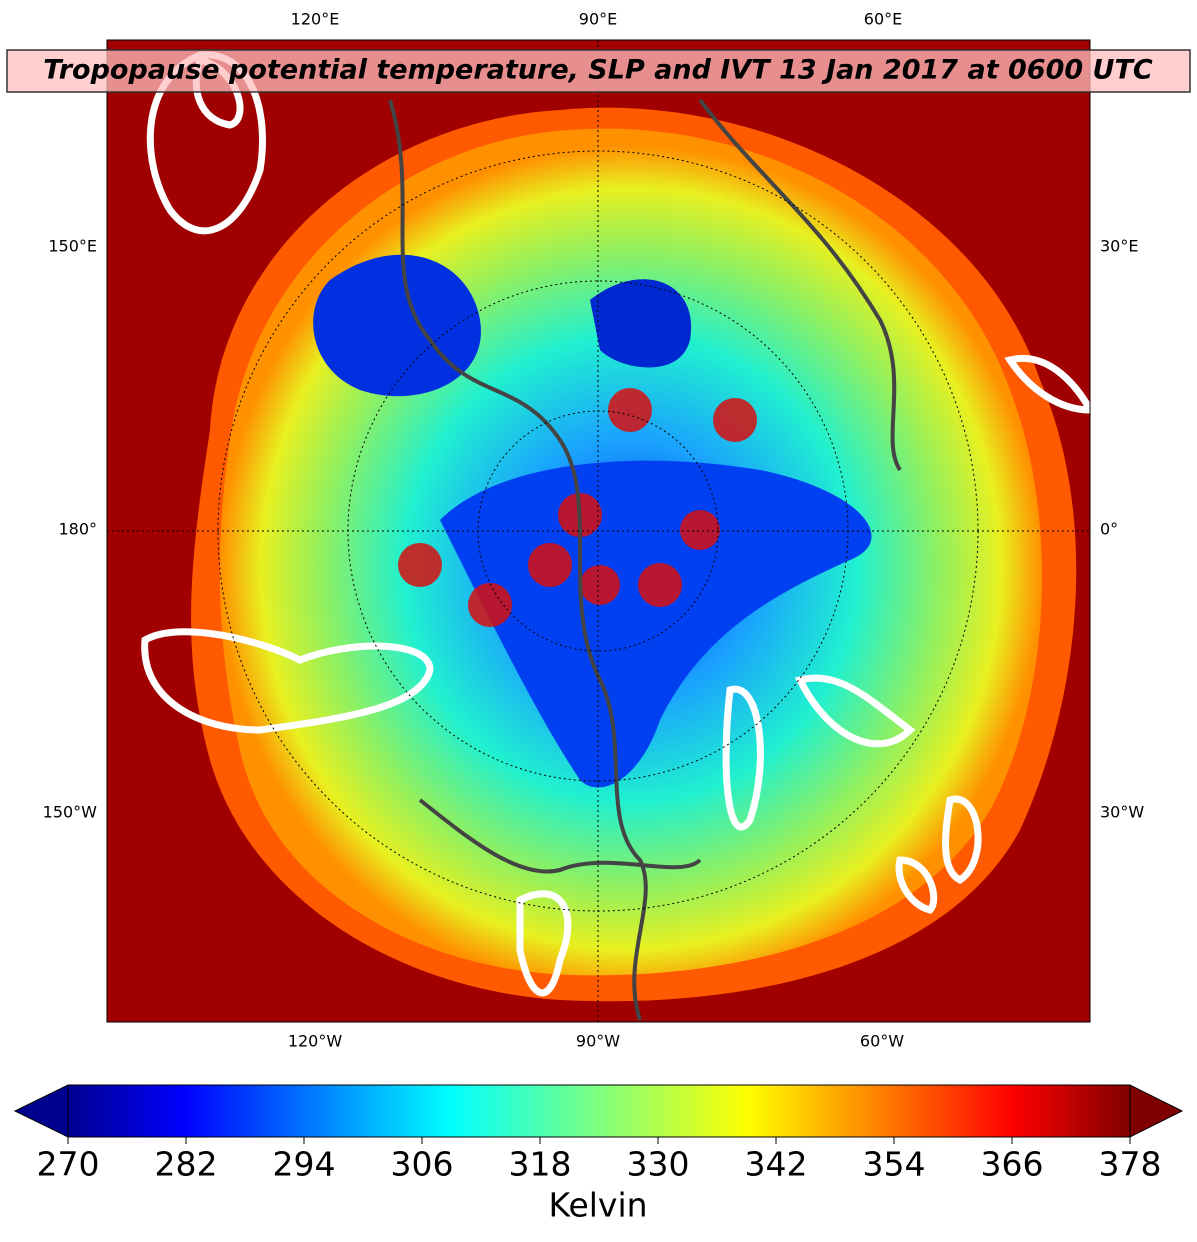 This screenshot has width=1197, height=1242. What do you see at coordinates (1119, 246) in the screenshot?
I see `lon-label: 30°E` at bounding box center [1119, 246].